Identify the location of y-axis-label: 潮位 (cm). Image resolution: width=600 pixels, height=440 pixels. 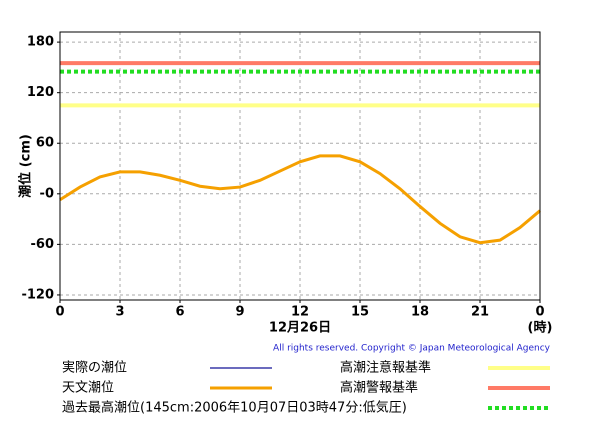
(26, 166).